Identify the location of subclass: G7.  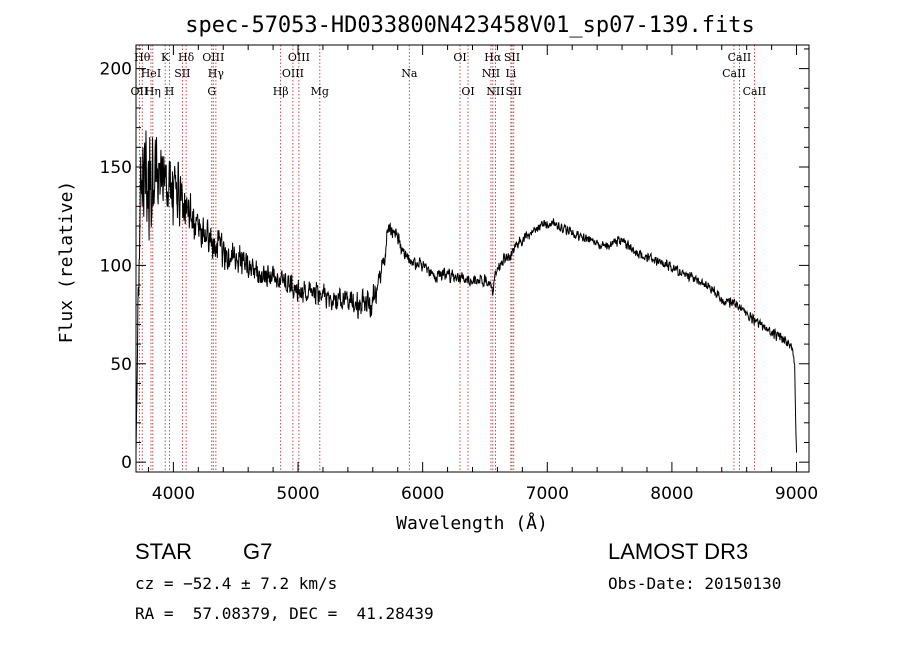
(258, 551).